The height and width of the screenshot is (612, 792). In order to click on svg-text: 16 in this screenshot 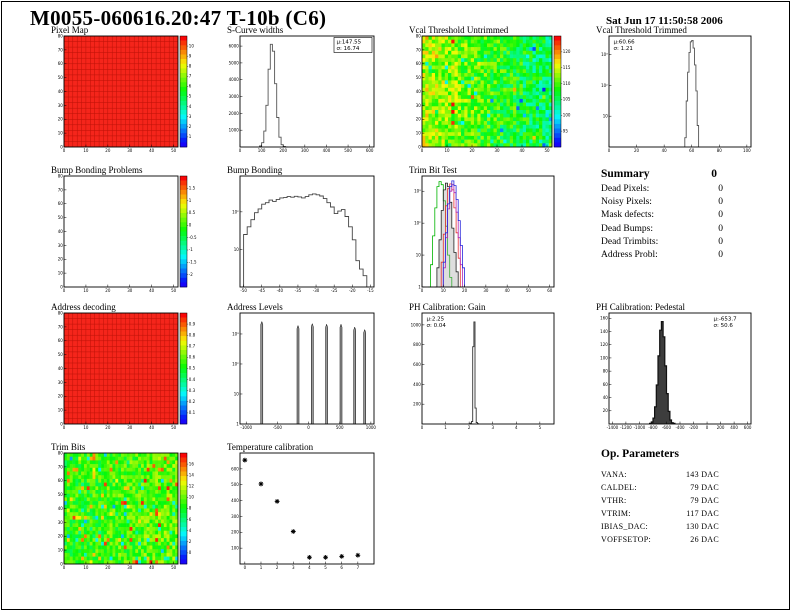, I will do `click(192, 463)`.